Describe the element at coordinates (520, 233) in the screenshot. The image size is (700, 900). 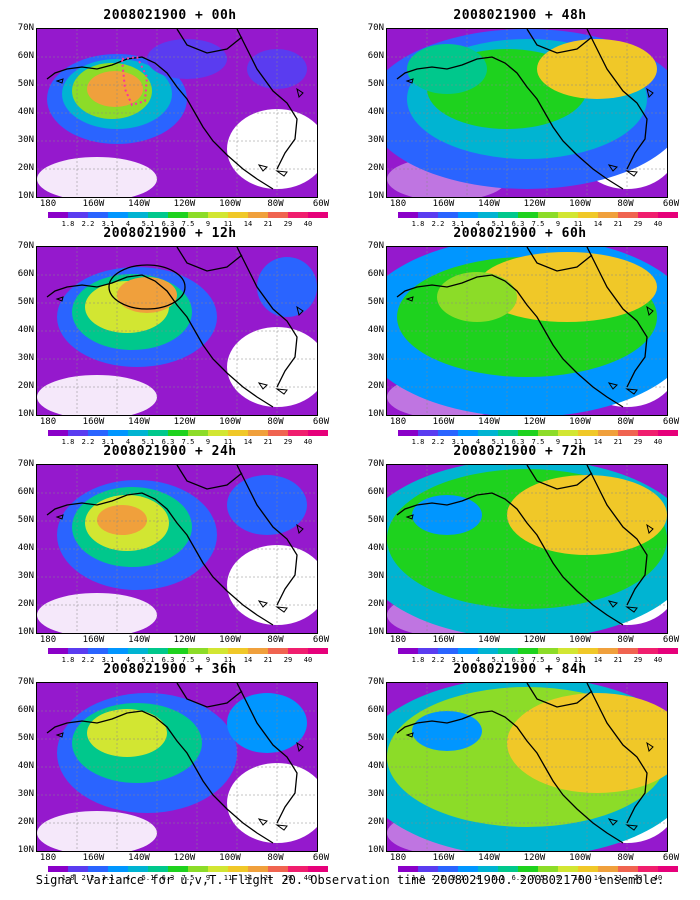
I see `panel-title: 2008021900 + 60h` at that location.